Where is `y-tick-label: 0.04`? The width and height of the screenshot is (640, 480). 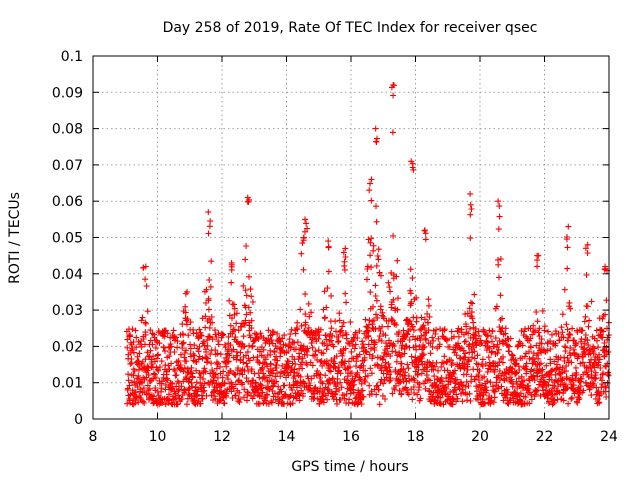 y-tick-label: 0.04 is located at coordinates (67, 275).